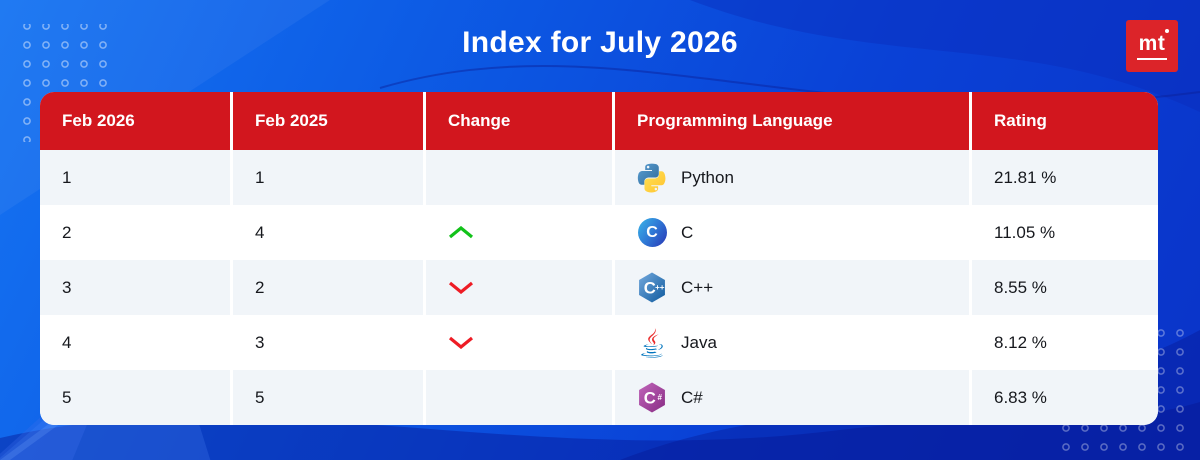 This screenshot has height=460, width=1200. I want to click on csharp-icon: C #, so click(652, 397).